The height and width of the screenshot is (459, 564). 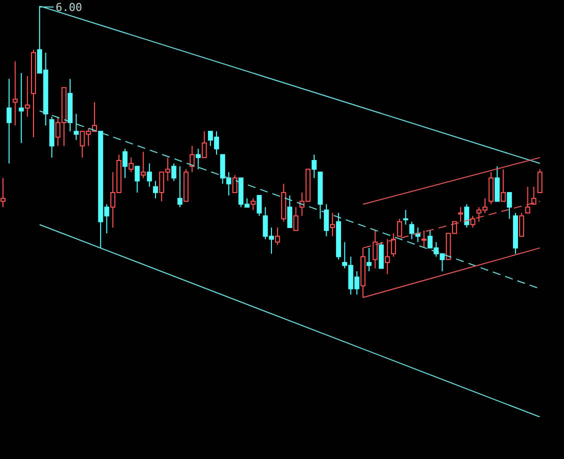 What do you see at coordinates (69, 7) in the screenshot?
I see `annotation: 6.00` at bounding box center [69, 7].